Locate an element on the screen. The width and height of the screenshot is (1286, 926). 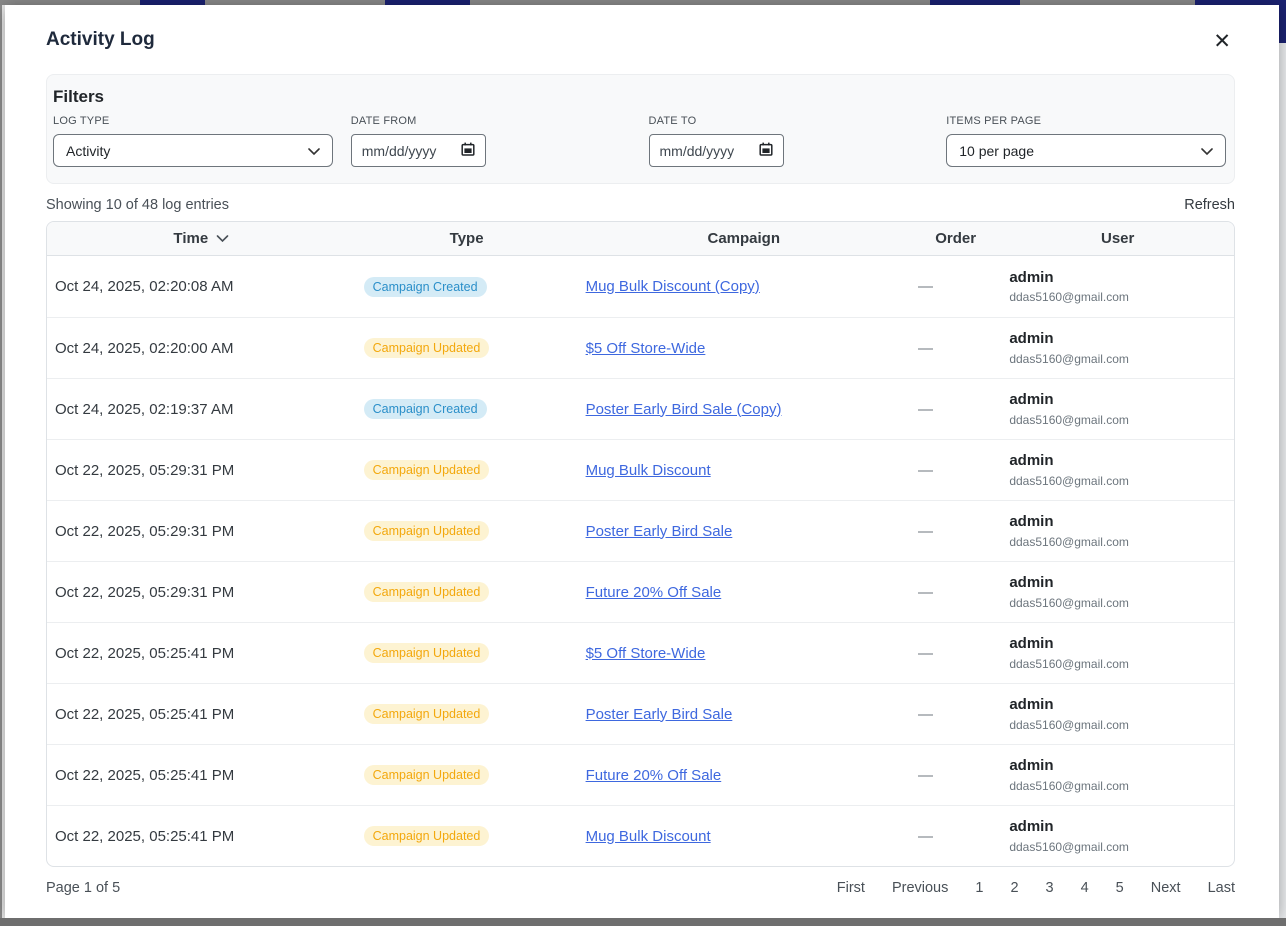
close-icon: ✕ is located at coordinates (1222, 41).